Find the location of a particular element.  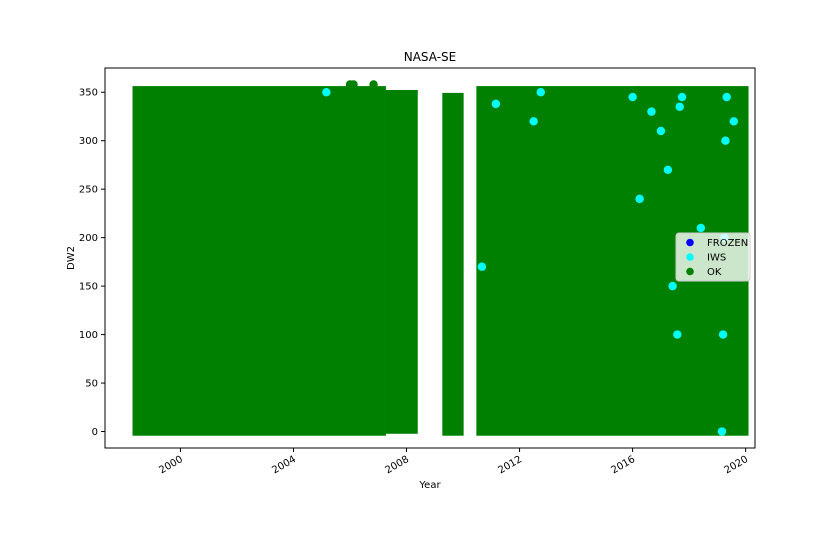

x-tick-label: 2020 is located at coordinates (737, 465).